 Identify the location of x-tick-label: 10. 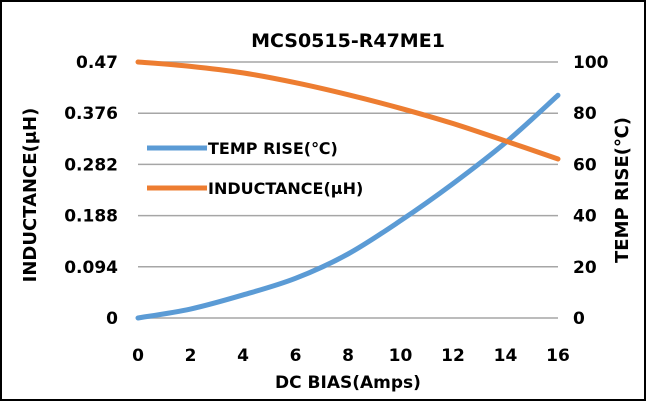
(401, 356).